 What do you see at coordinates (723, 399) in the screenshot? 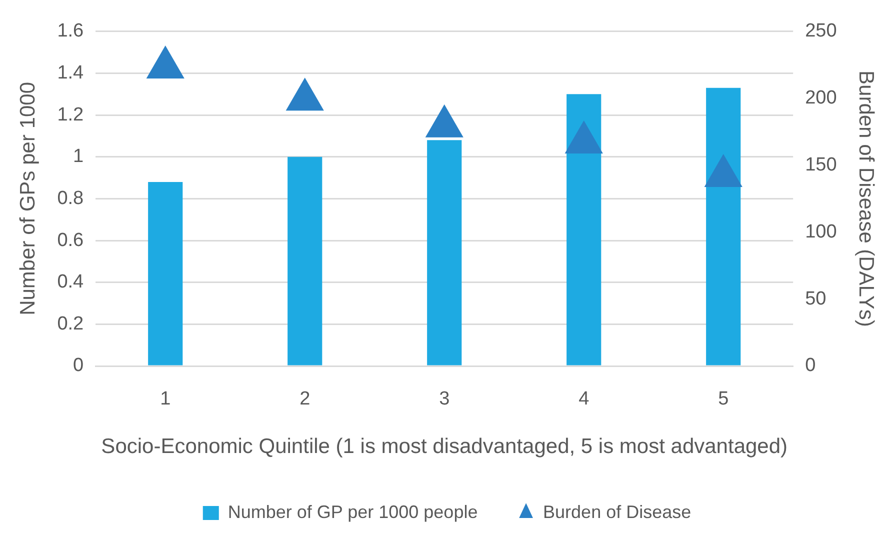
I see `x-tick-label: 5` at bounding box center [723, 399].